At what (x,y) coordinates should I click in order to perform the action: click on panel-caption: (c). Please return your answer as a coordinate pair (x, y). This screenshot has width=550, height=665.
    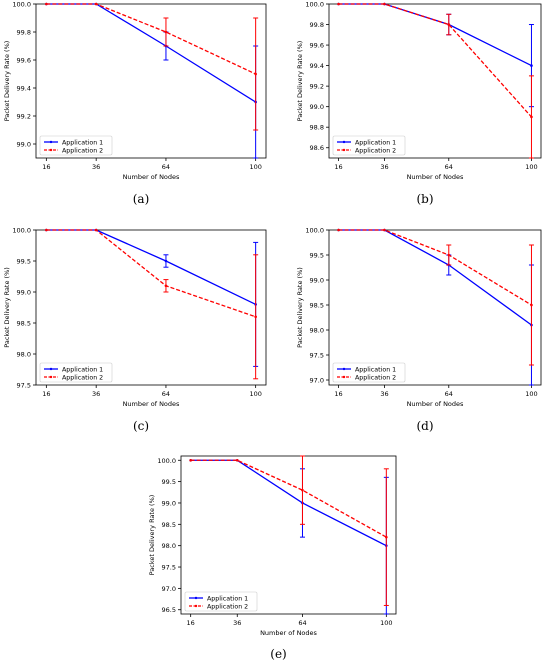
    Looking at the image, I should click on (141, 426).